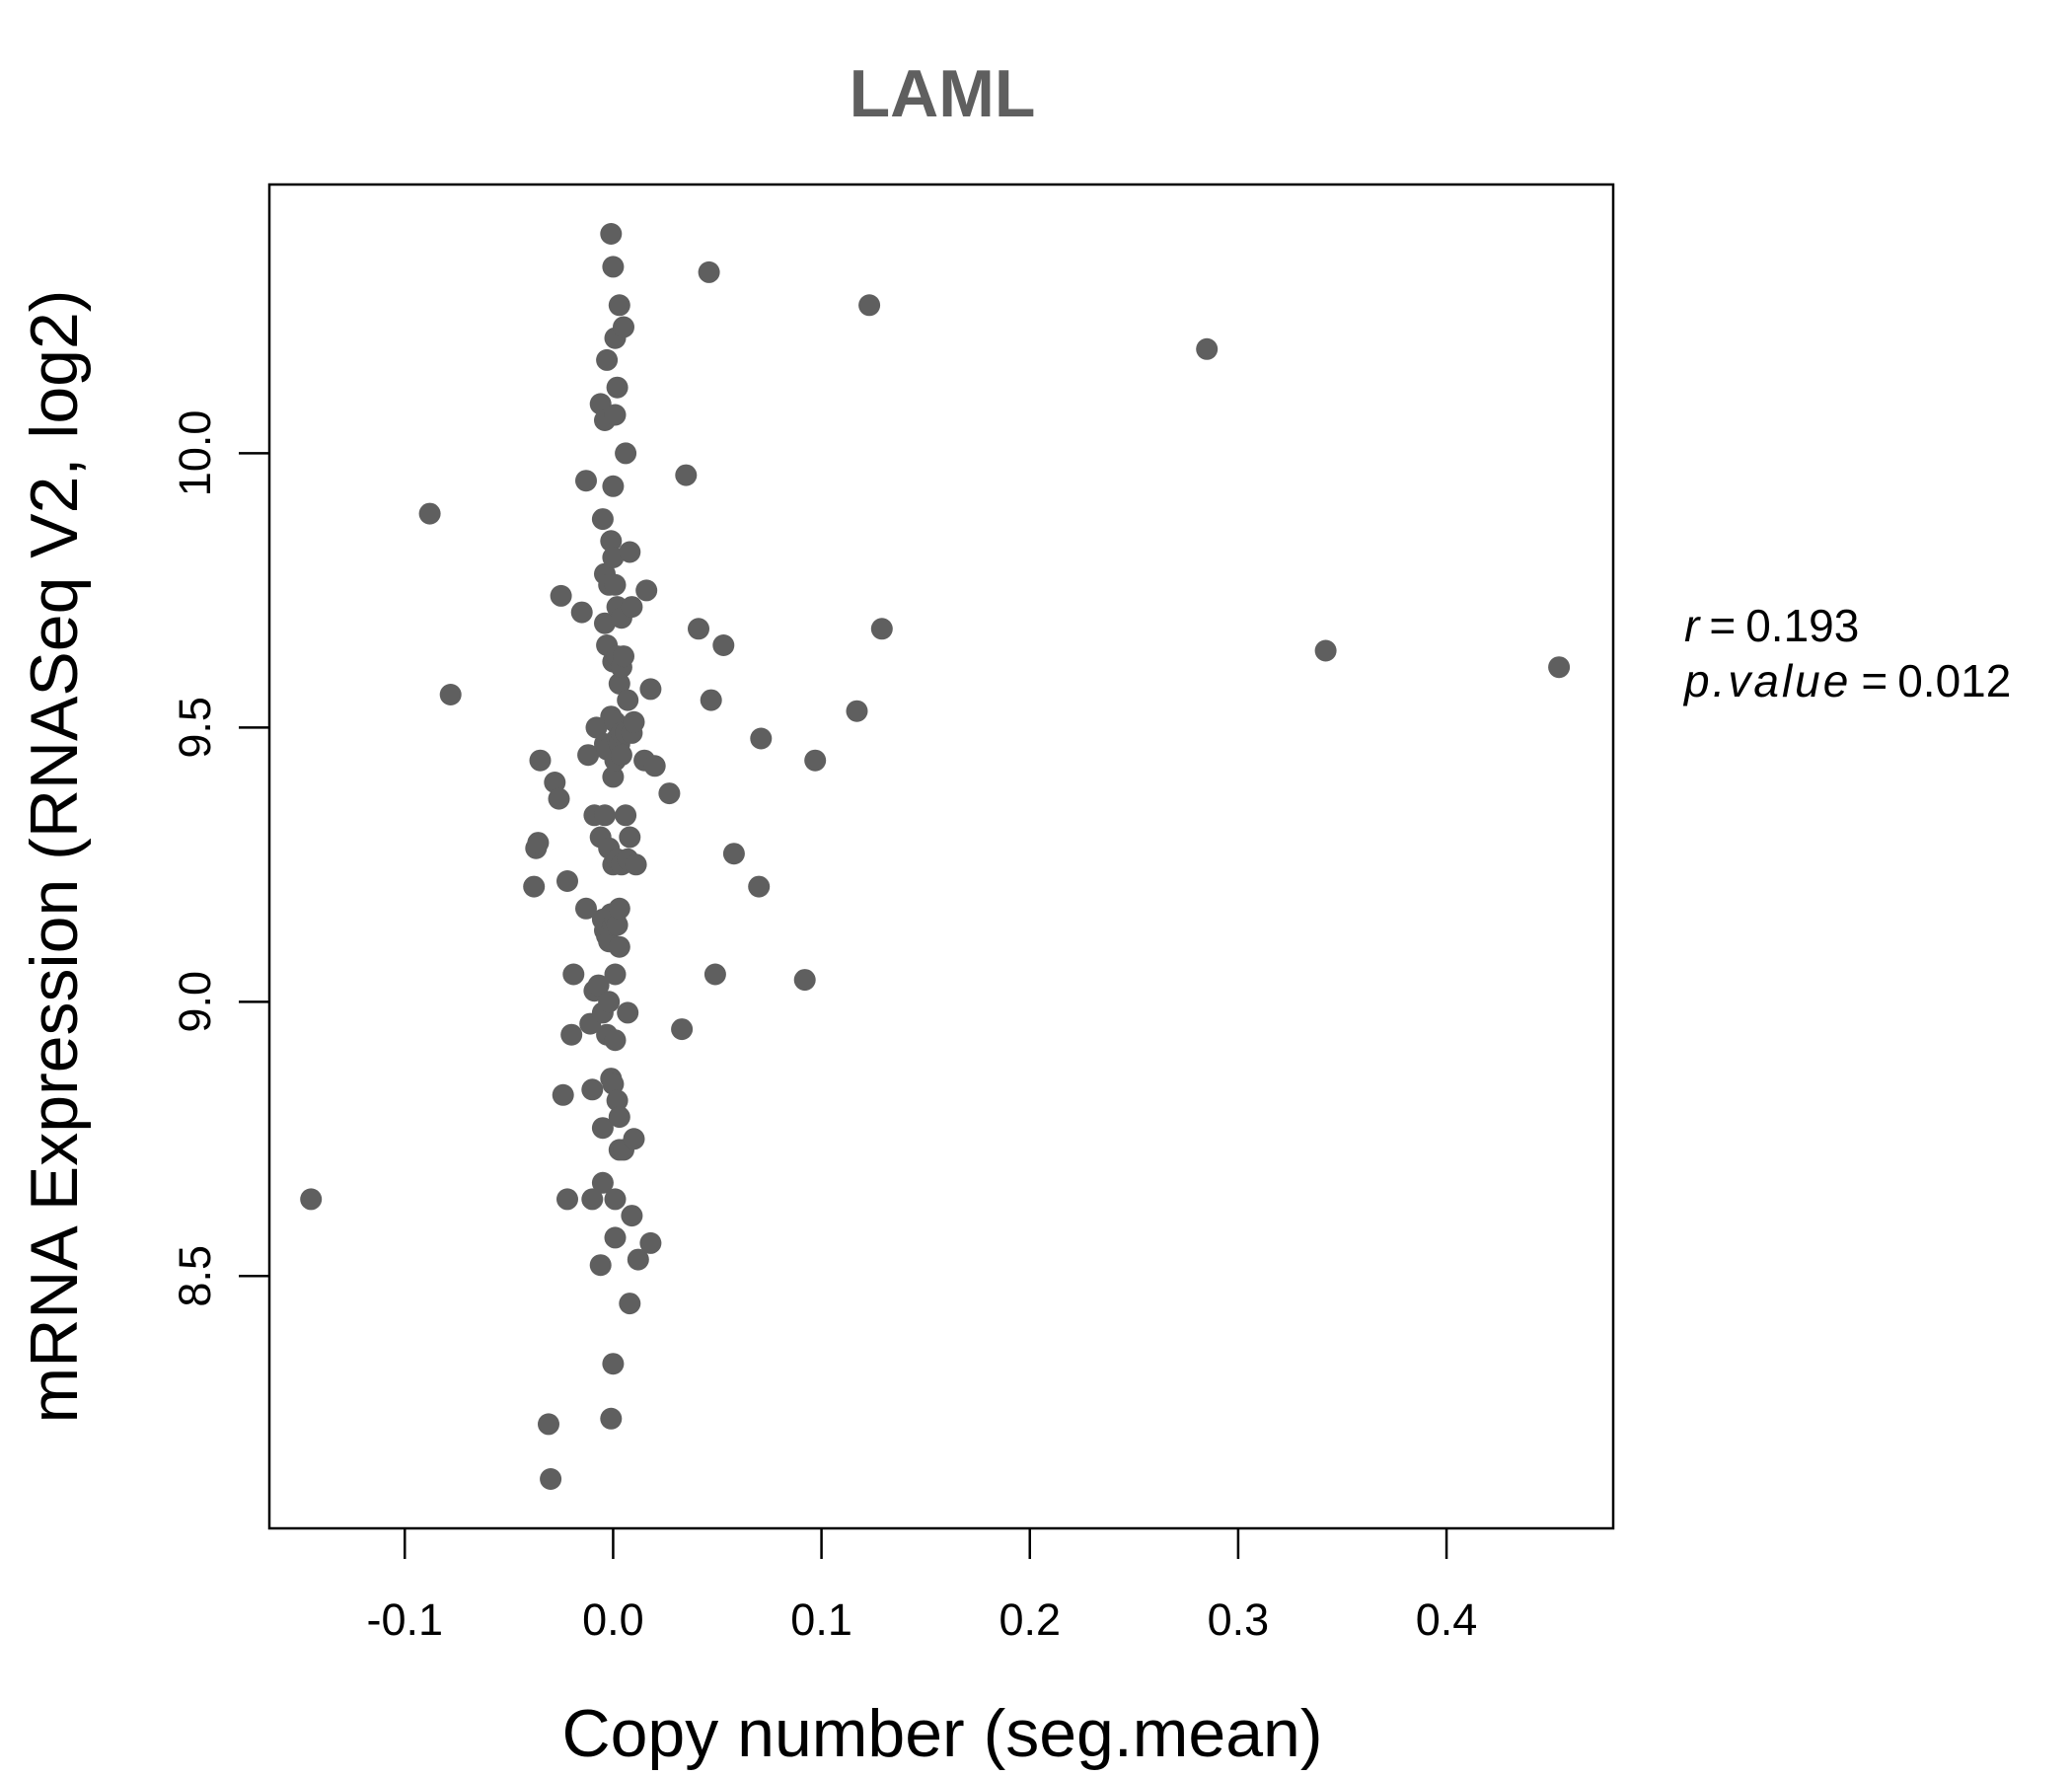 This screenshot has height=1776, width=2072. I want to click on x-axis-label: Copy number (seg.mean), so click(942, 1734).